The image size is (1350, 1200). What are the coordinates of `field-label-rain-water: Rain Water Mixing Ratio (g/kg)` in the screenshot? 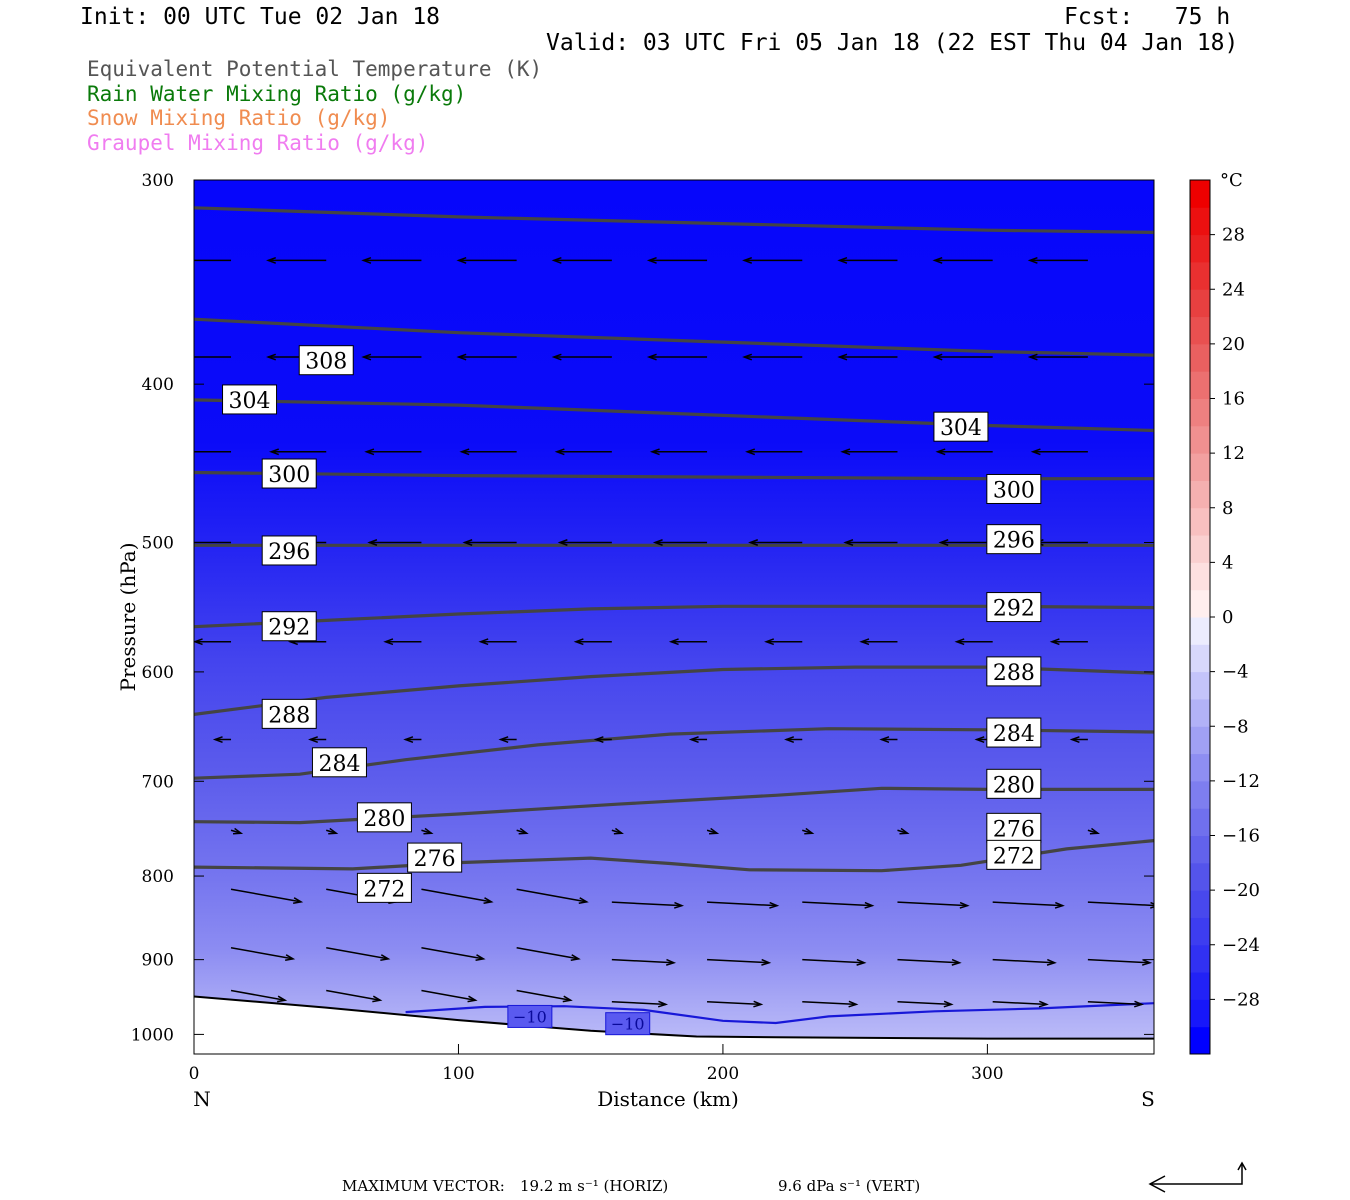 It's located at (277, 94).